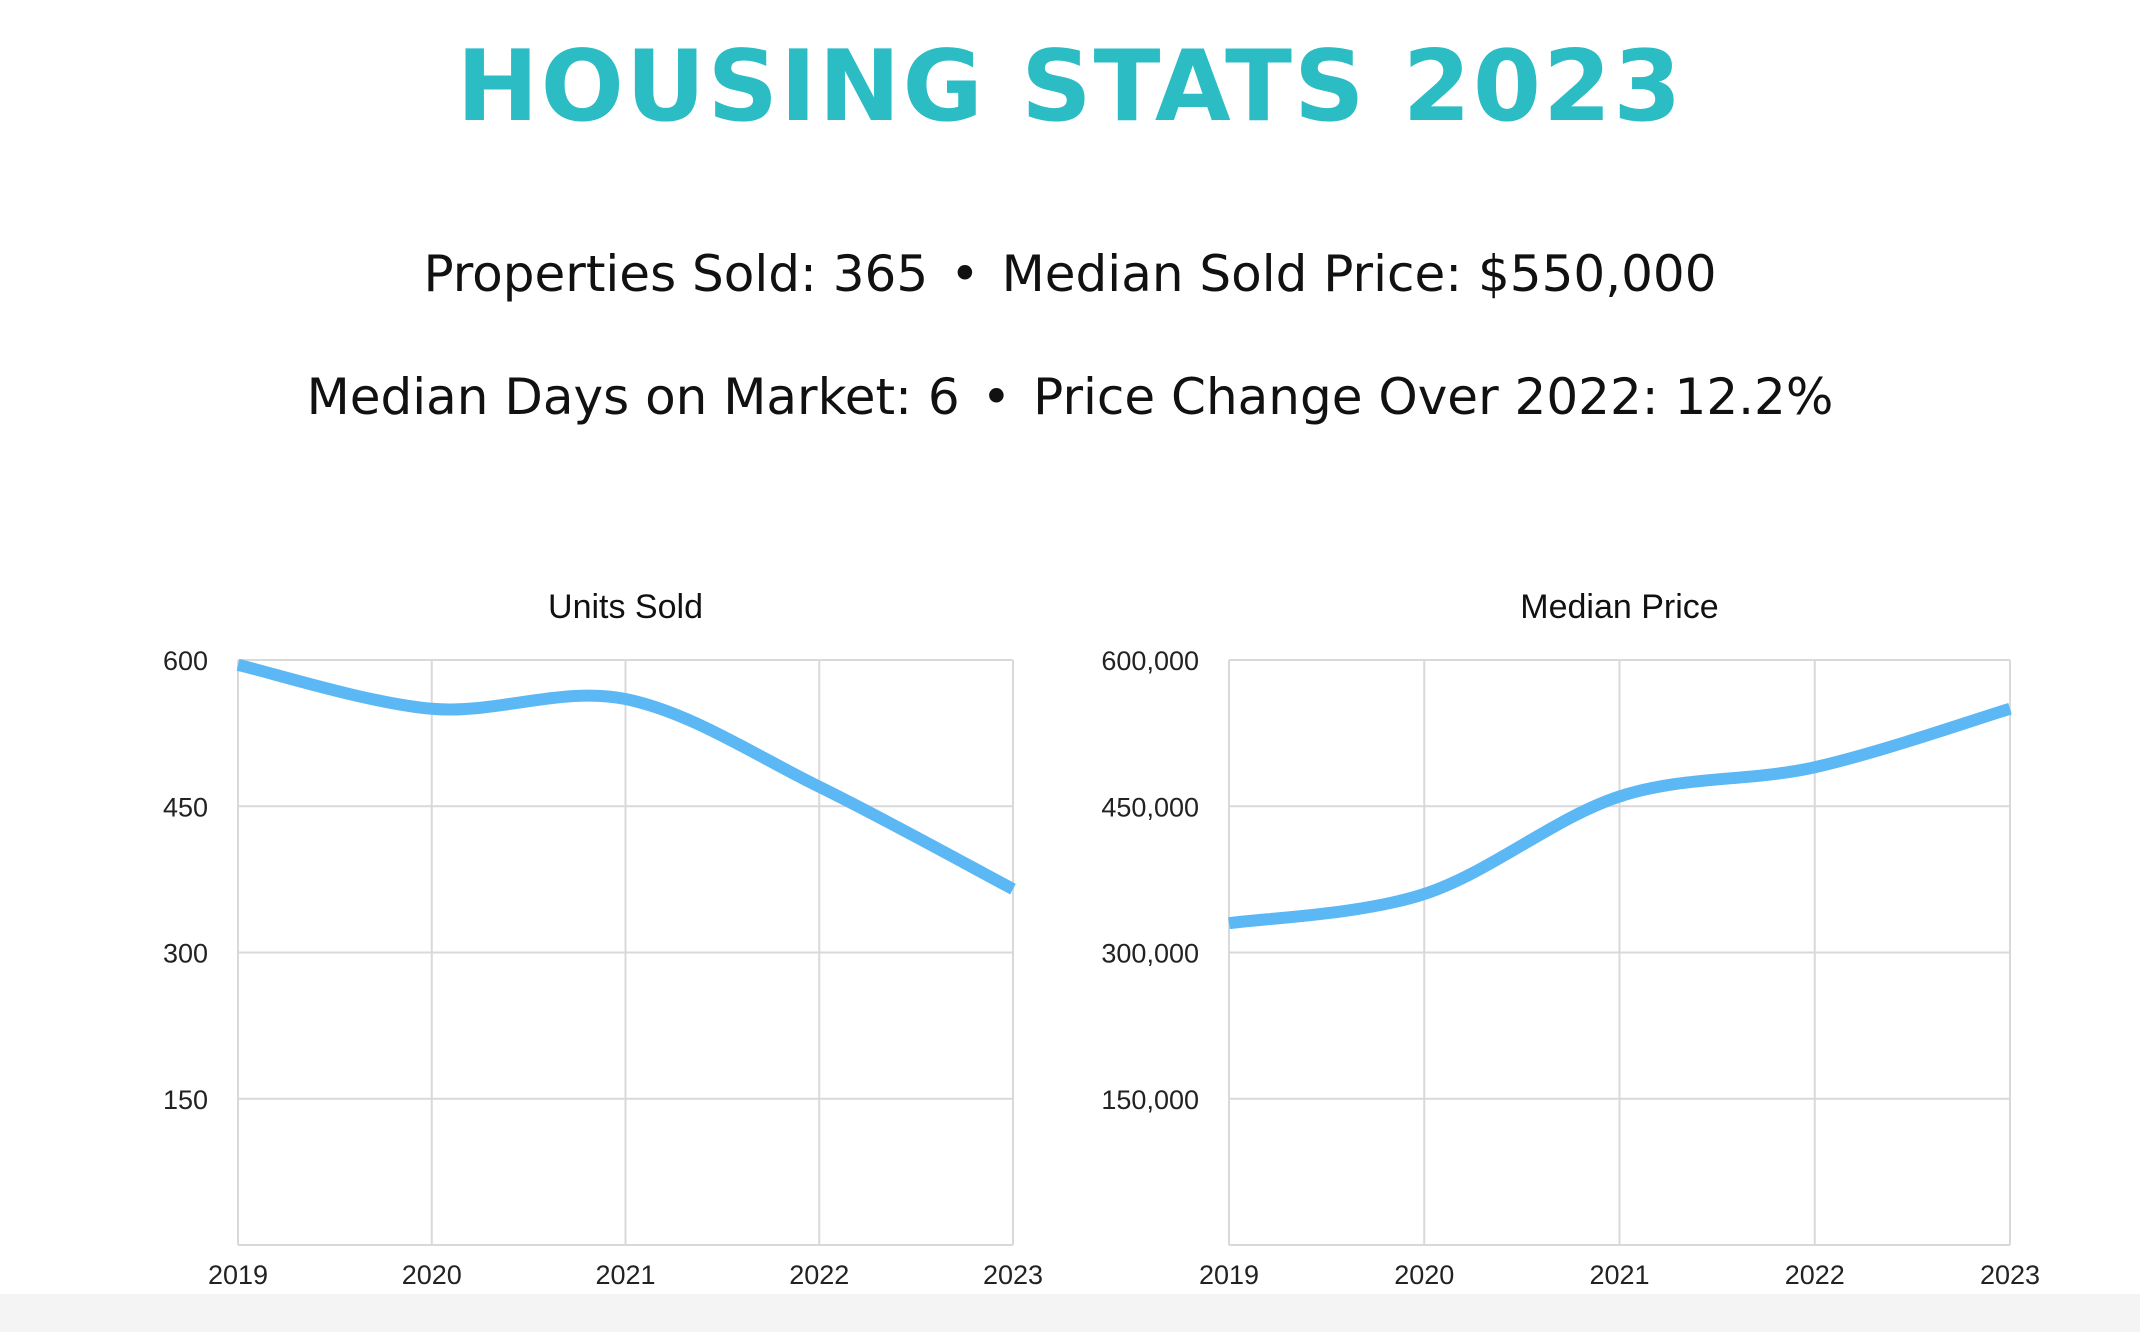 The height and width of the screenshot is (1332, 2140). I want to click on units-x-tick-label: 2021, so click(625, 1275).